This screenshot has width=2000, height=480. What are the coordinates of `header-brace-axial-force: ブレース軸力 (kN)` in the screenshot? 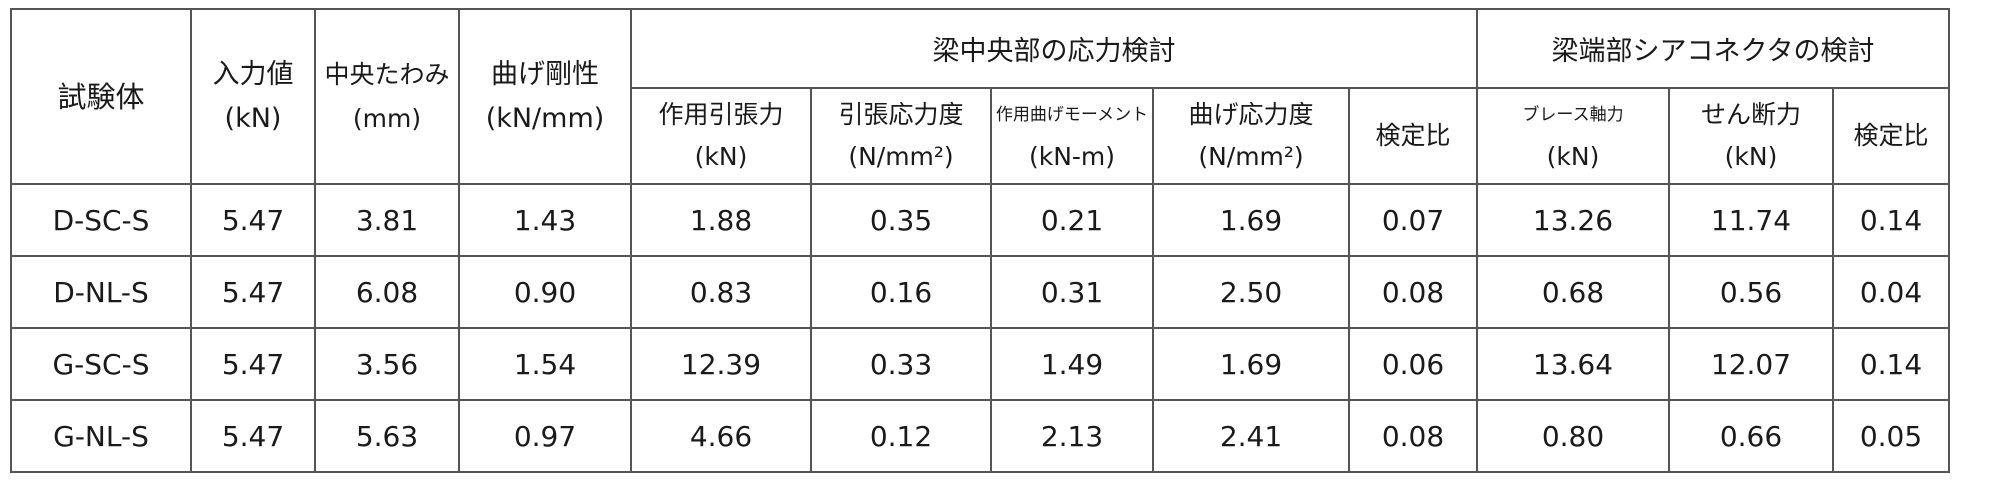 It's located at (1573, 136).